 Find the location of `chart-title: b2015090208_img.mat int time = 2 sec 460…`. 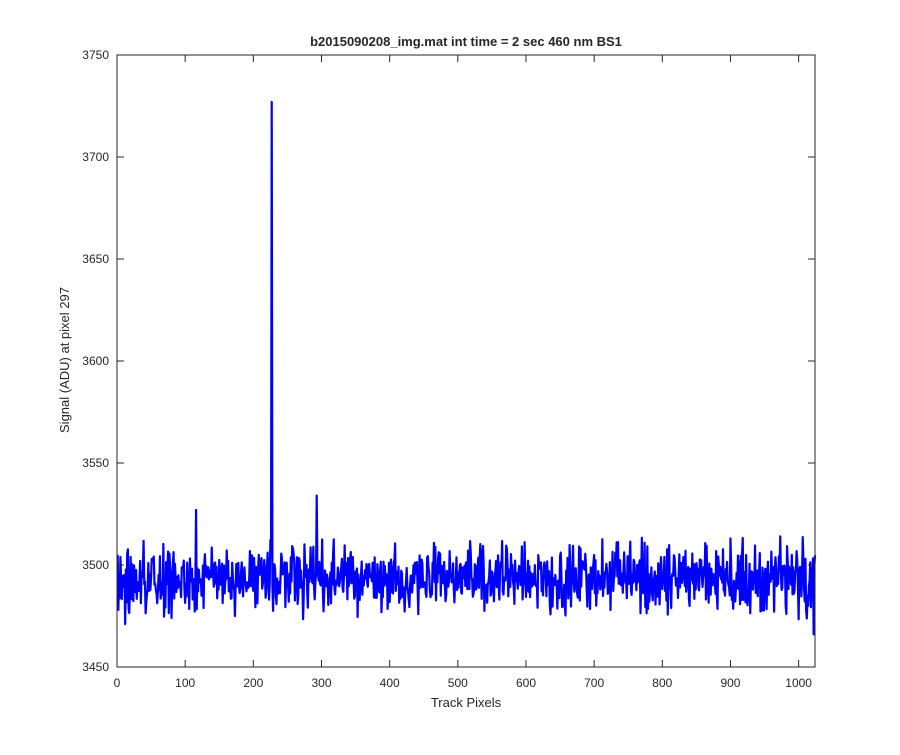

chart-title: b2015090208_img.mat int time = 2 sec 460… is located at coordinates (466, 41).